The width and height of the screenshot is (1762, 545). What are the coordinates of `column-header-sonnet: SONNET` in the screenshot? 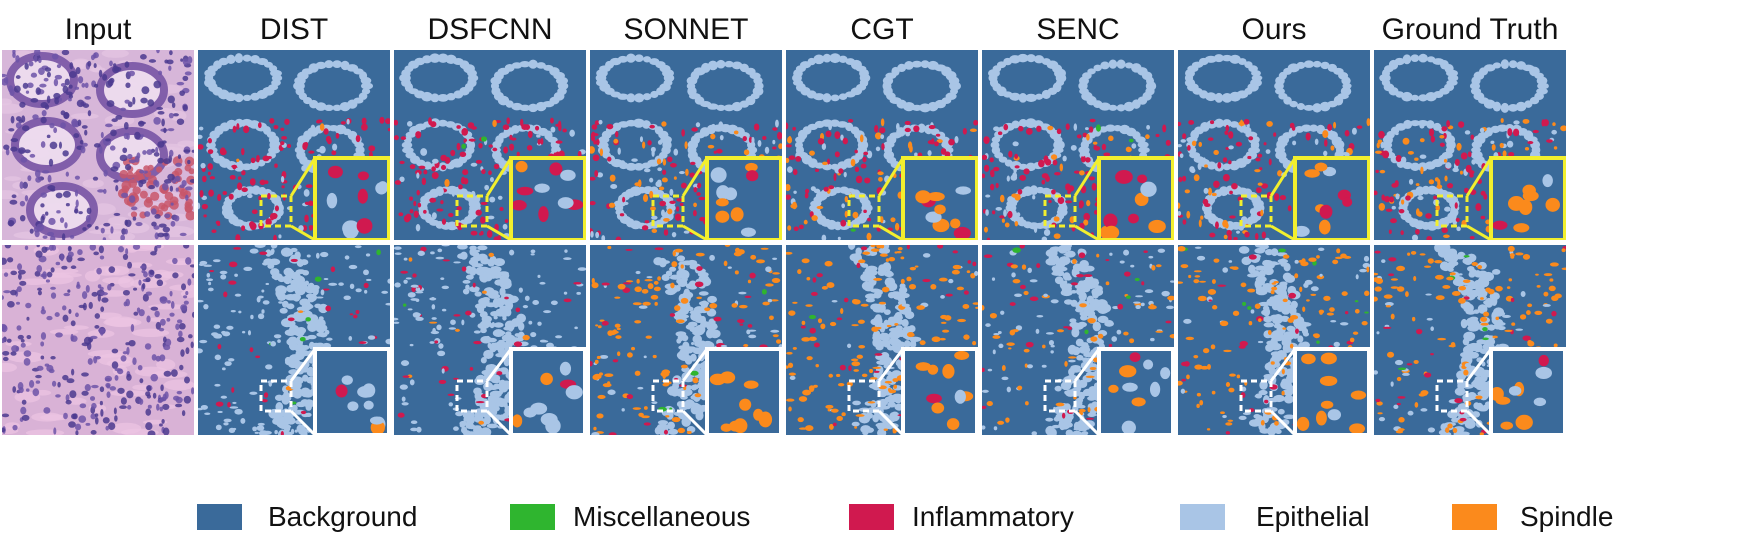 It's located at (686, 29).